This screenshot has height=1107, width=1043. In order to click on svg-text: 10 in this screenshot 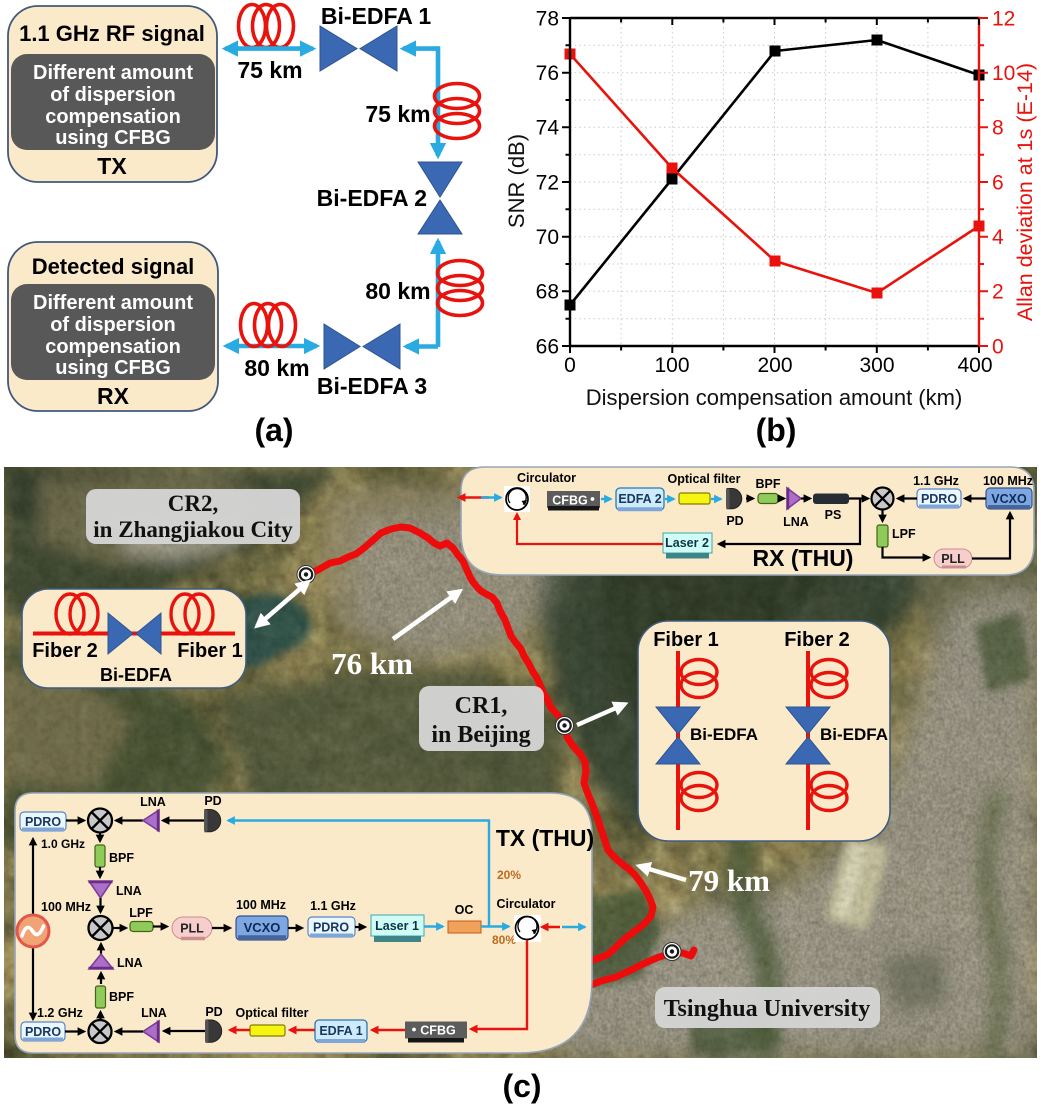, I will do `click(1003, 73)`.